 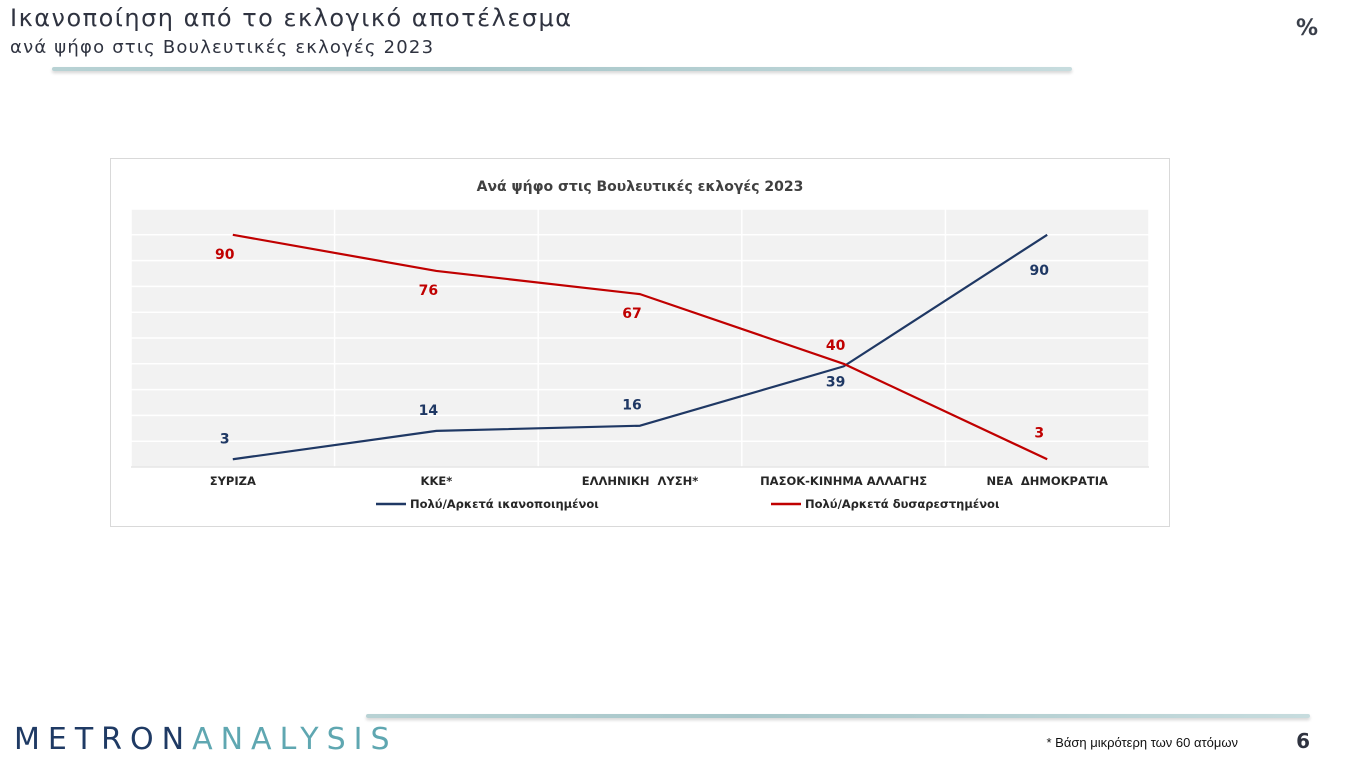 What do you see at coordinates (103, 739) in the screenshot?
I see `logo-part-1: METRON` at bounding box center [103, 739].